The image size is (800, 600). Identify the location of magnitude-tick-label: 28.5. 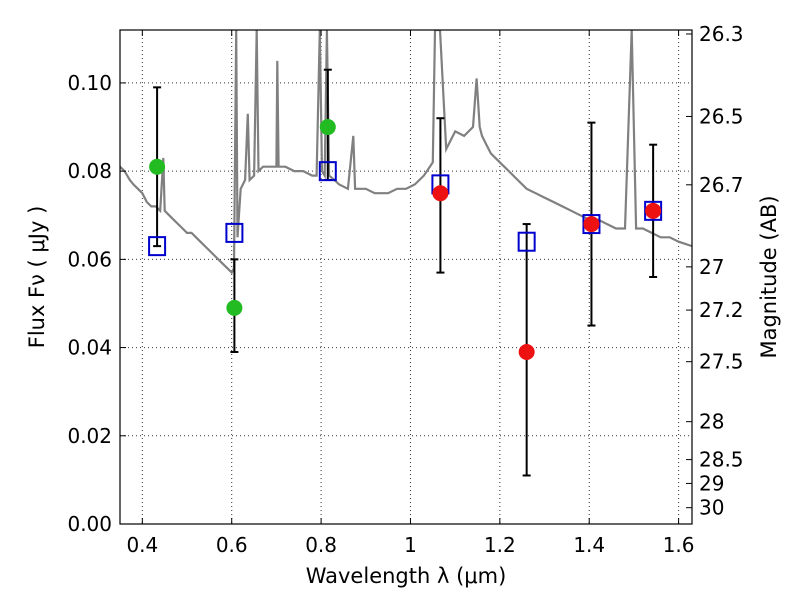
(721, 460).